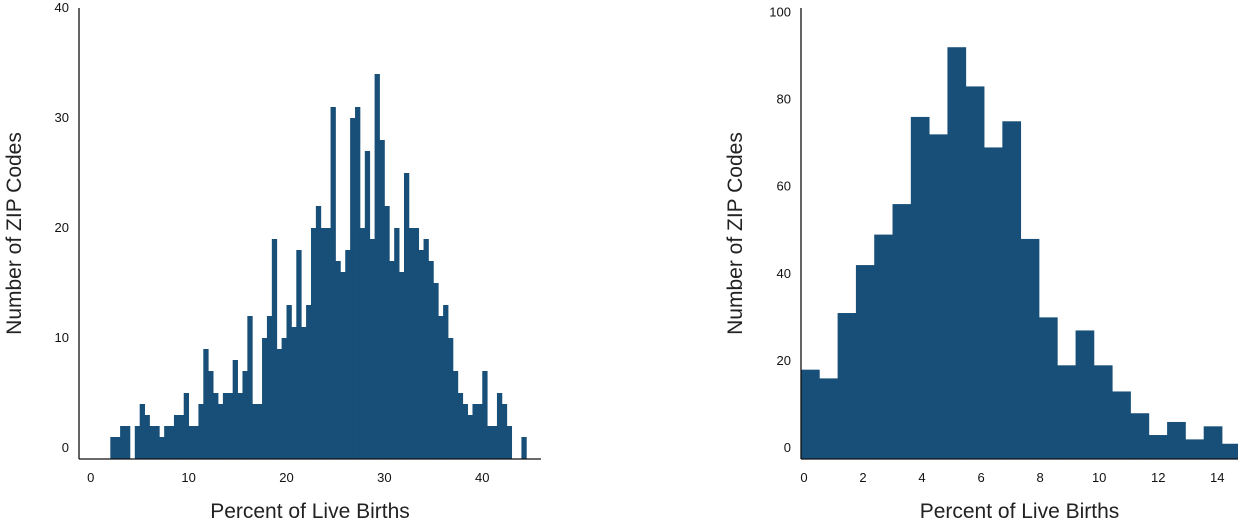  What do you see at coordinates (1217, 477) in the screenshot?
I see `x-tick-label: 14` at bounding box center [1217, 477].